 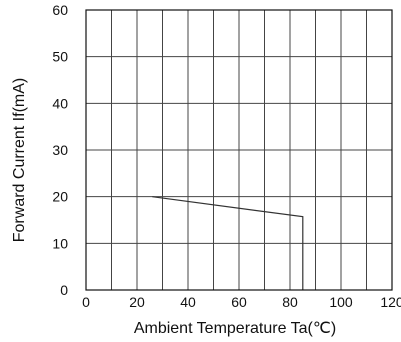 I want to click on y-tick-label: 60, so click(x=60, y=10).